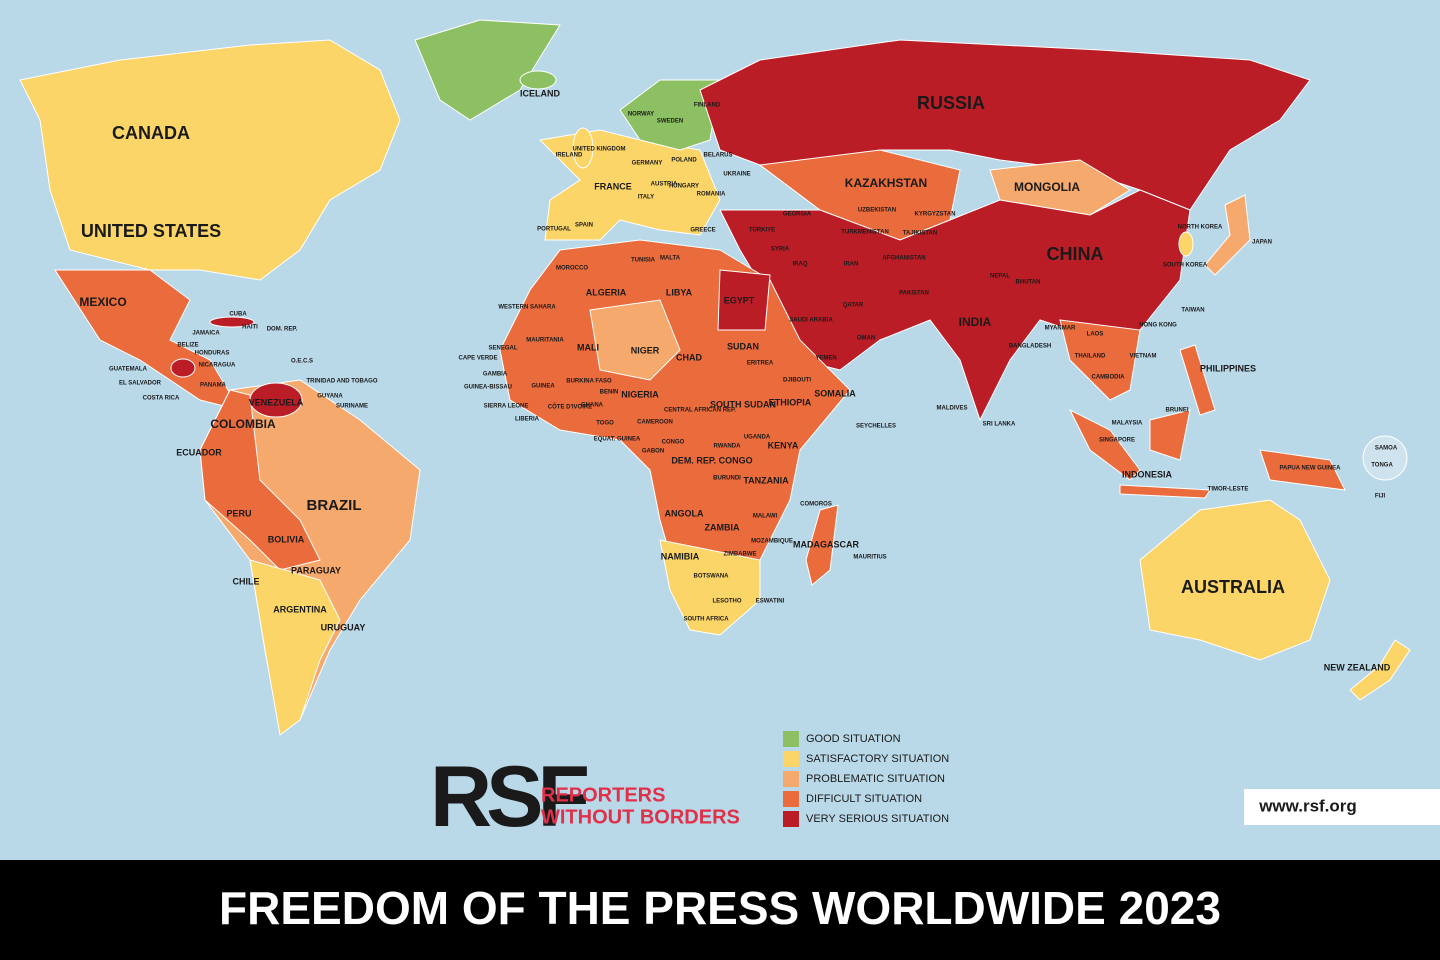  I want to click on country-label: SOMALIA, so click(835, 393).